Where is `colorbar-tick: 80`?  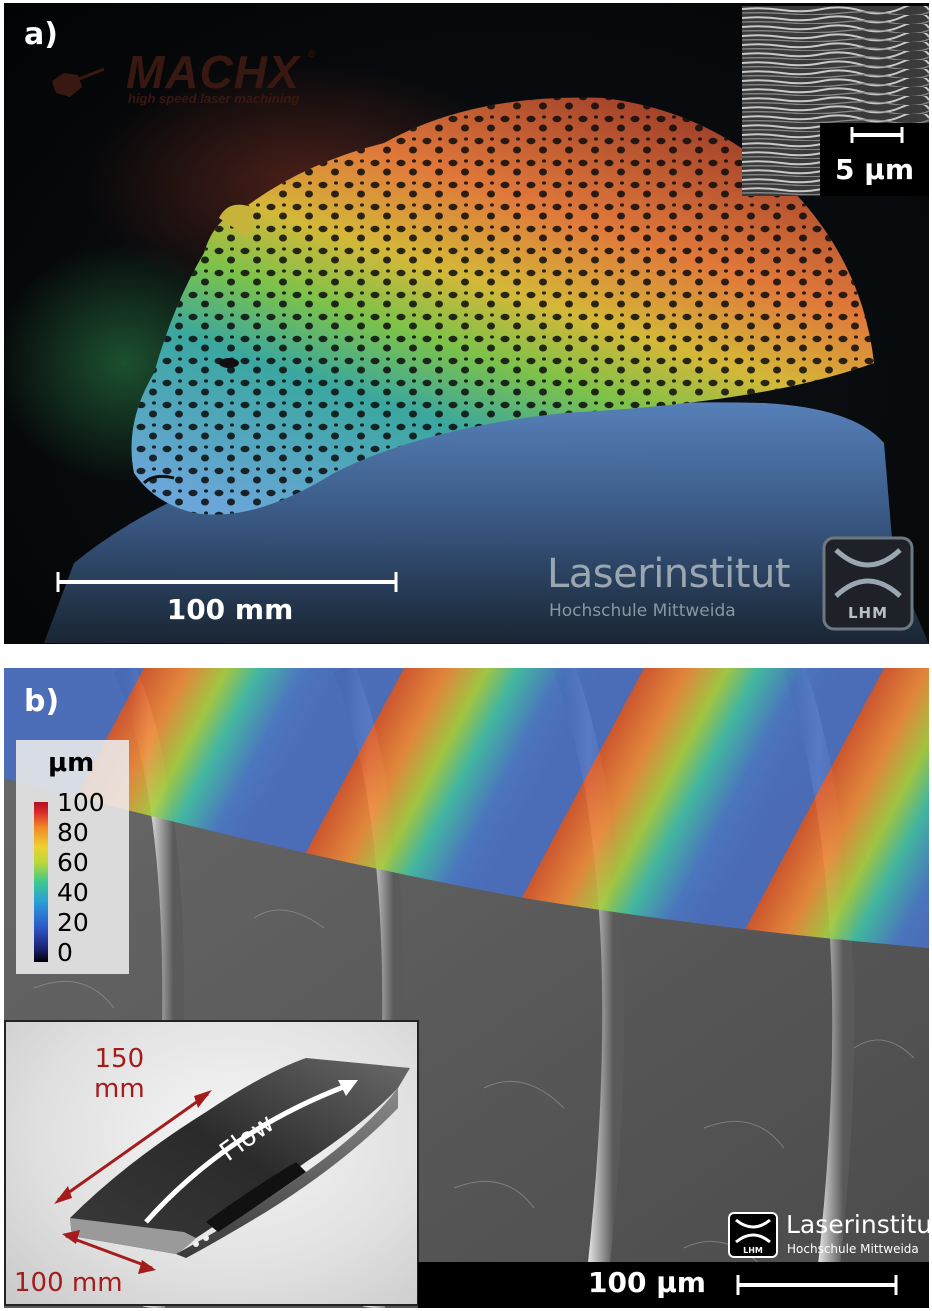 colorbar-tick: 80 is located at coordinates (73, 832).